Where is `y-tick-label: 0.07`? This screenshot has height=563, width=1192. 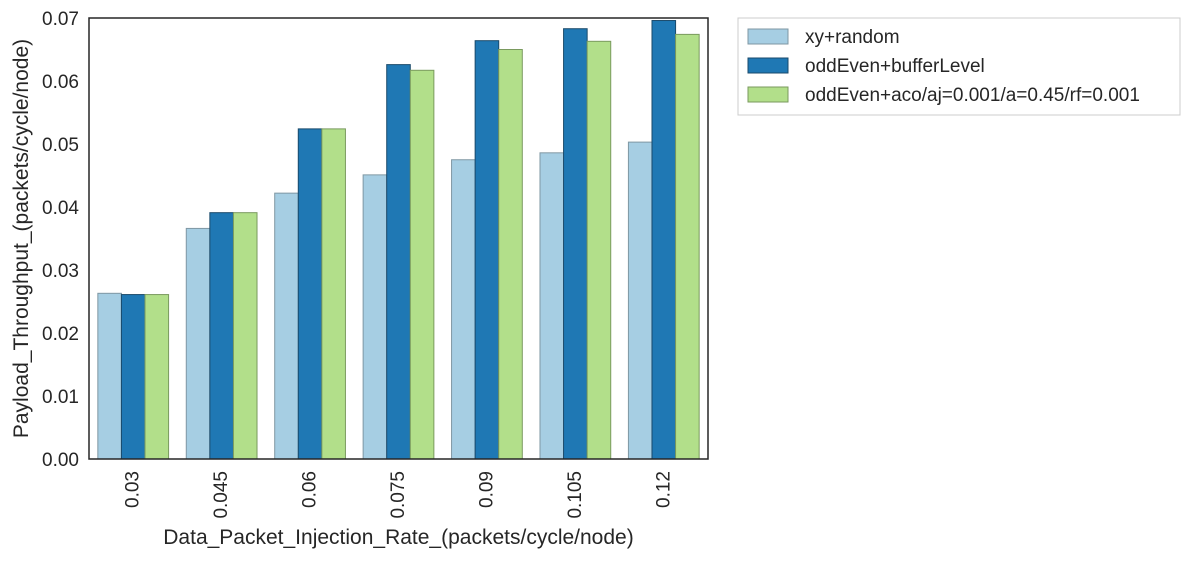
y-tick-label: 0.07 is located at coordinates (60, 19).